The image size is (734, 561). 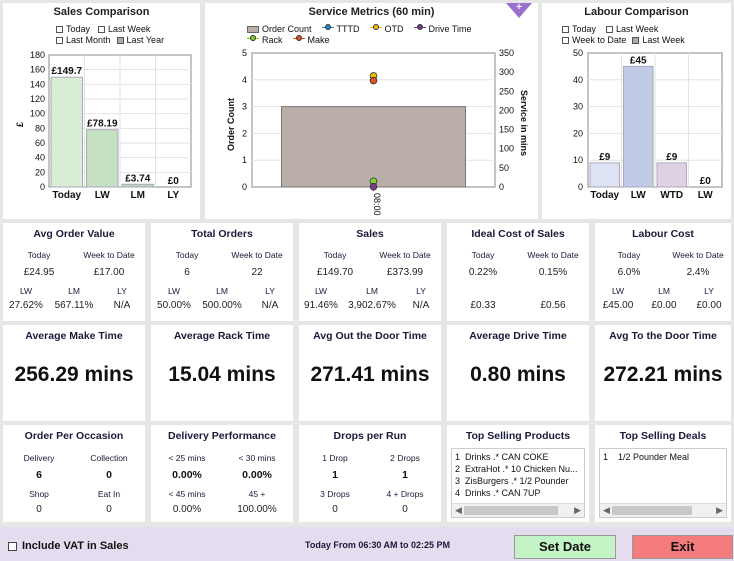 I want to click on list-item: 4 Drinks .* CAN 7UP, so click(x=498, y=493).